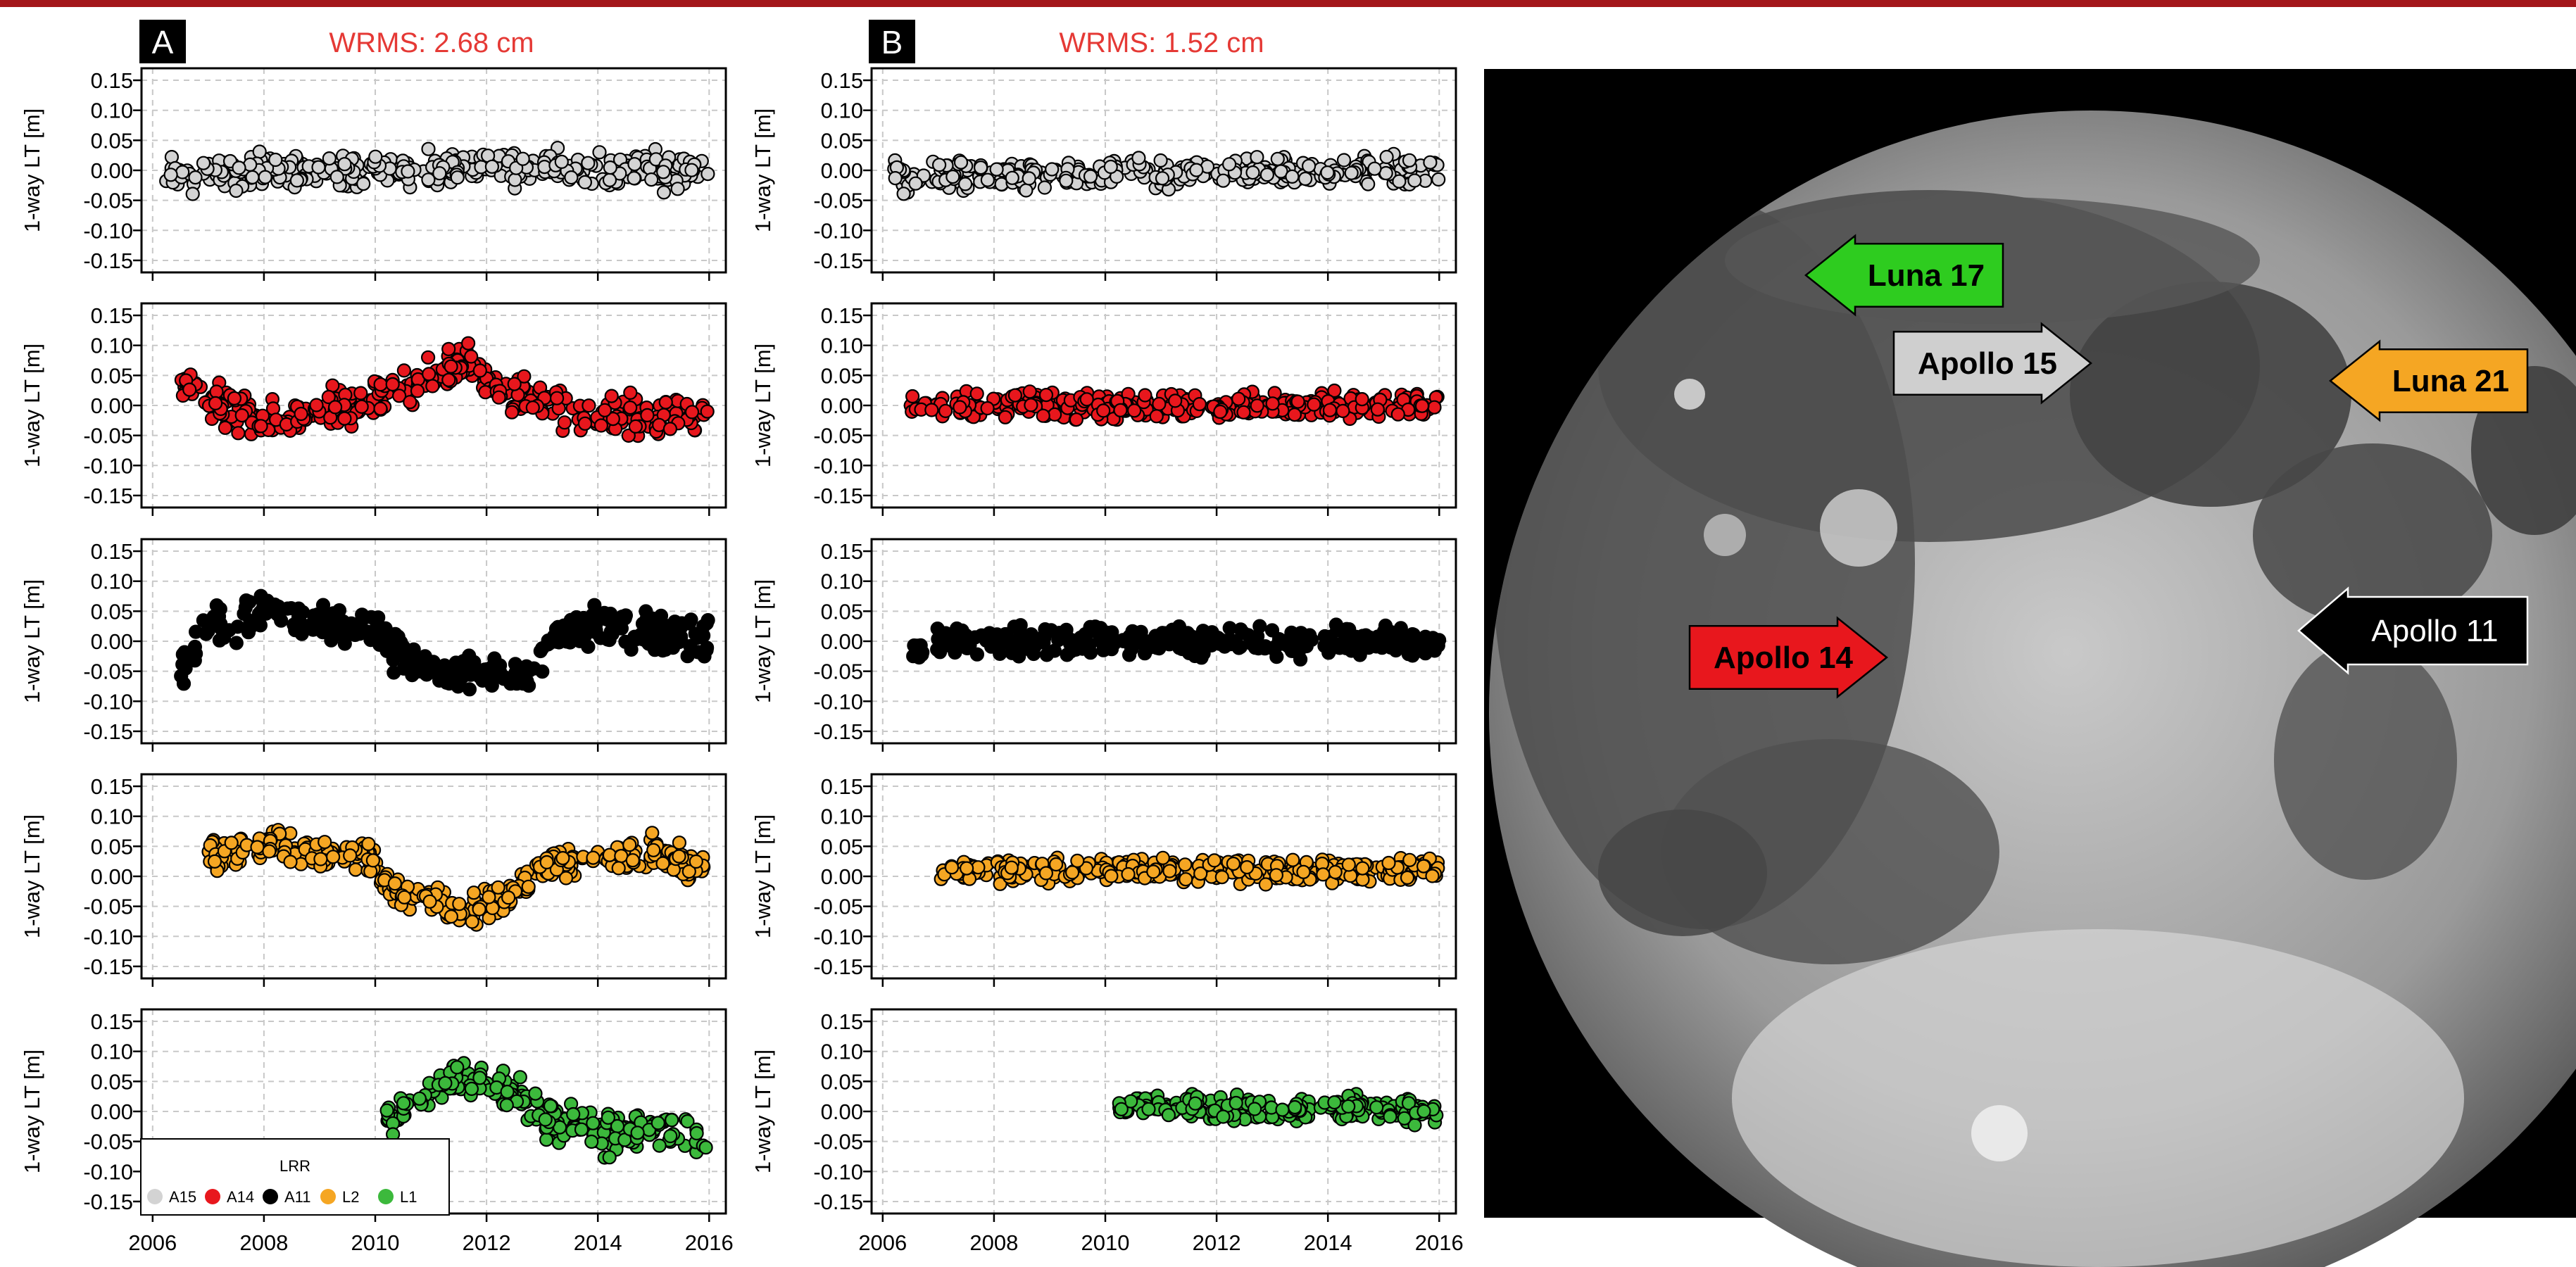 This screenshot has width=2576, height=1267. I want to click on panel-a-wrms: WRMS: 2.68 cm, so click(432, 42).